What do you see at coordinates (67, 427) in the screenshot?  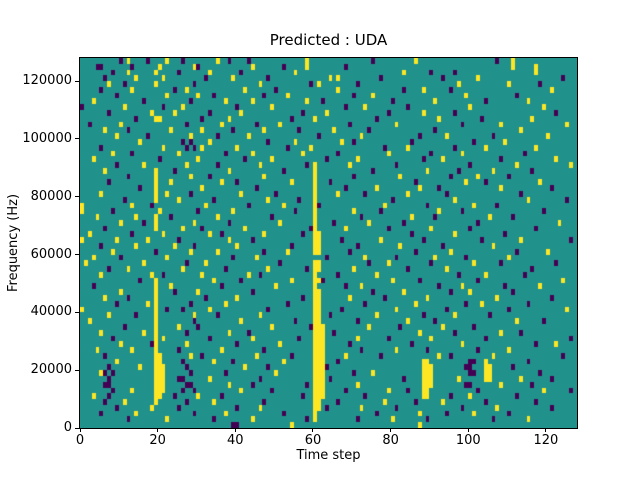 I see `y-tick-label: 0` at bounding box center [67, 427].